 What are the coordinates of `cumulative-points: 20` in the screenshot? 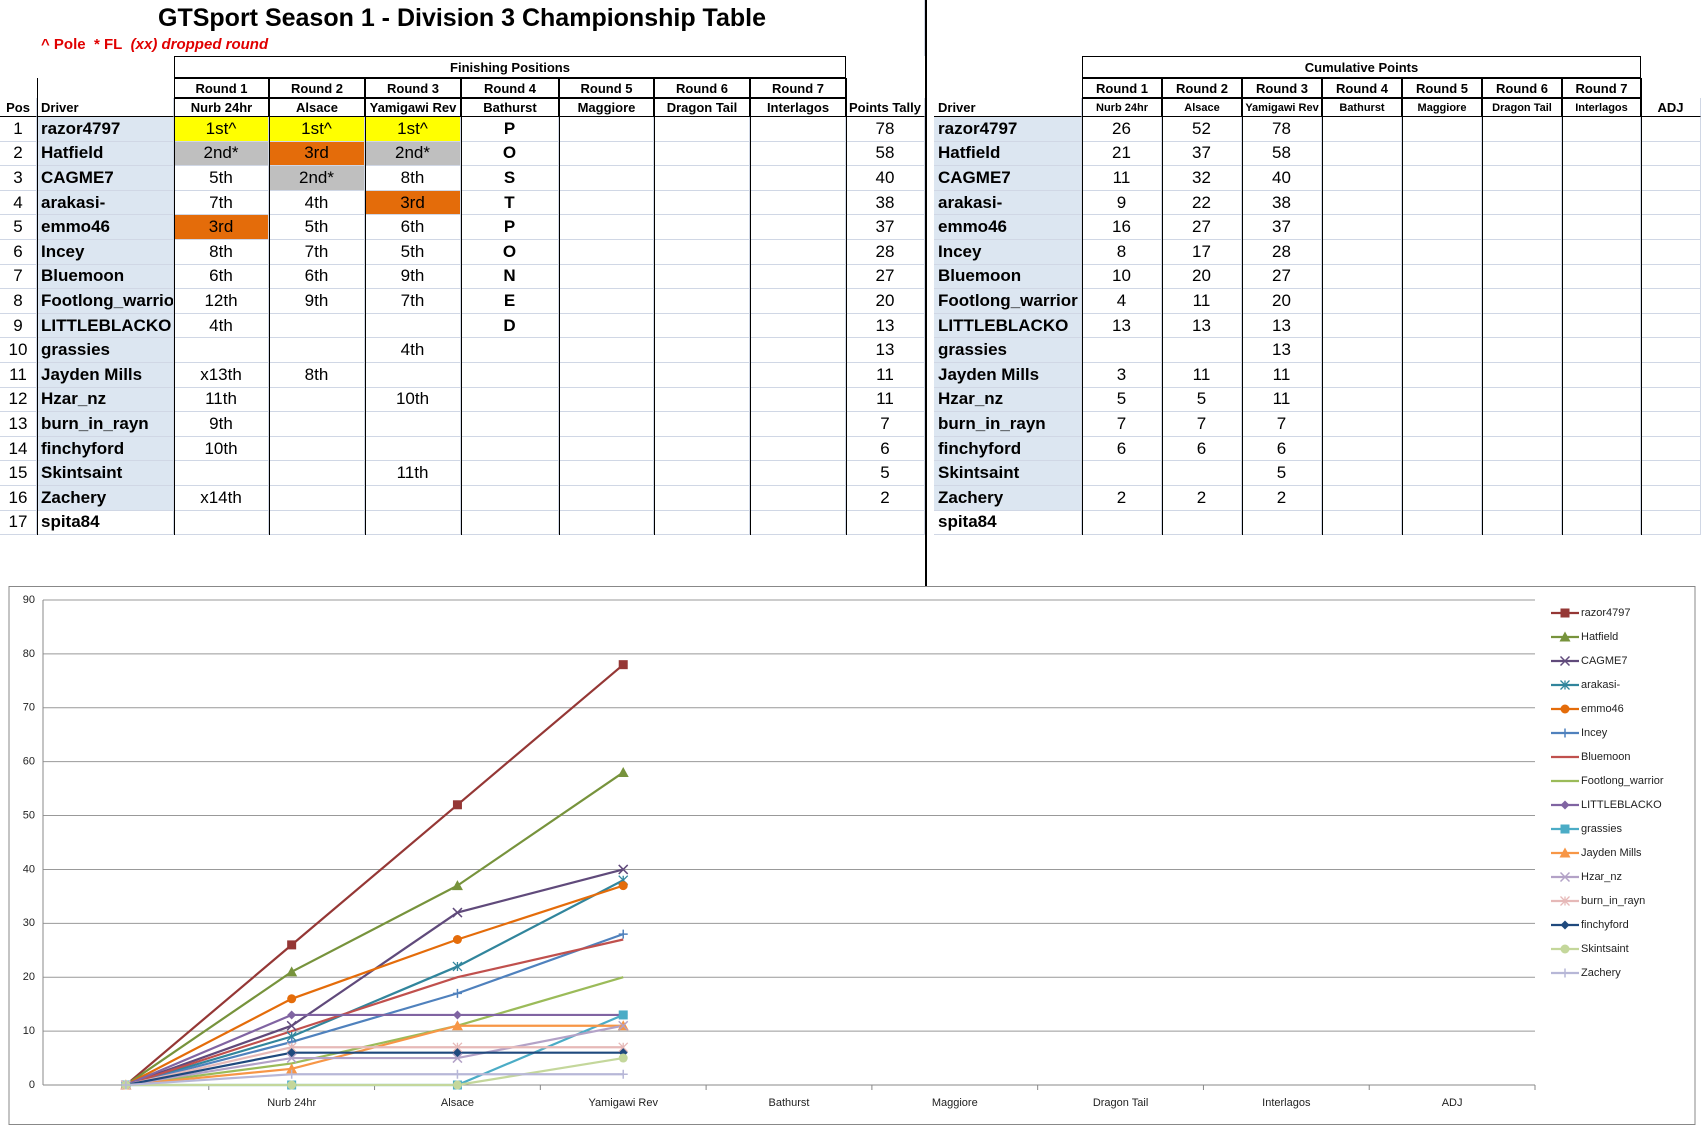 It's located at (1282, 301).